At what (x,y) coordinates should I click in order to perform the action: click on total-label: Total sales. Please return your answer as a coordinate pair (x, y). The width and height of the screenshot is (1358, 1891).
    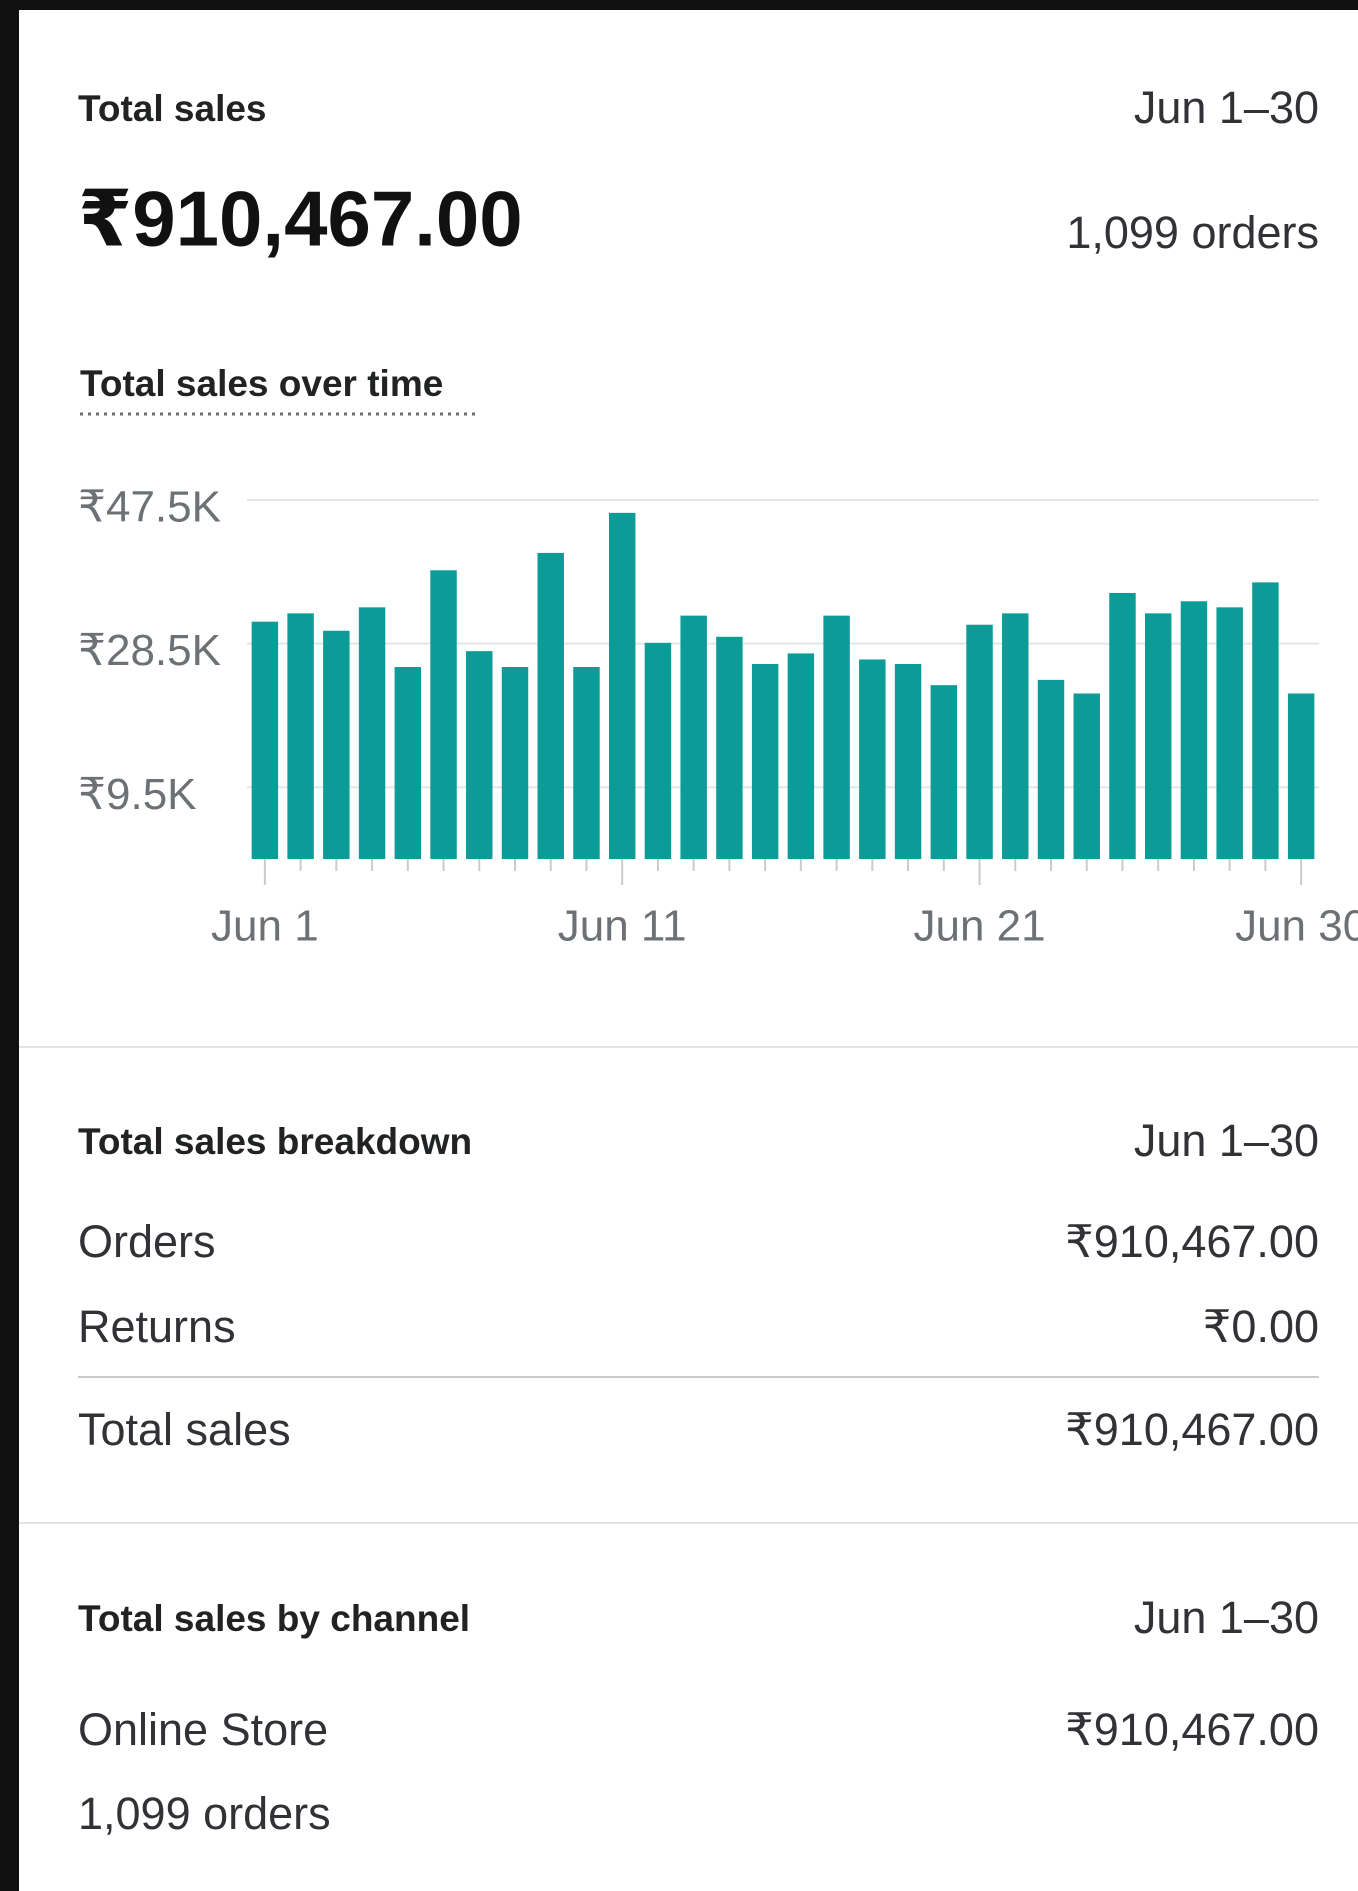
    Looking at the image, I should click on (184, 1429).